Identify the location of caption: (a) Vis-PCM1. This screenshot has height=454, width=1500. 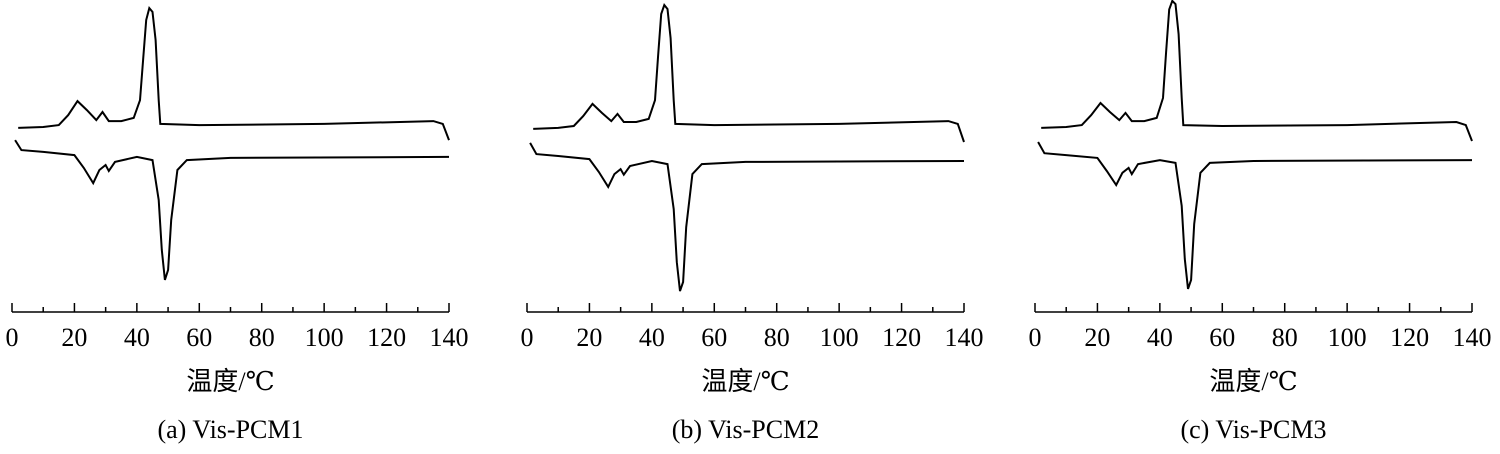
(230, 429).